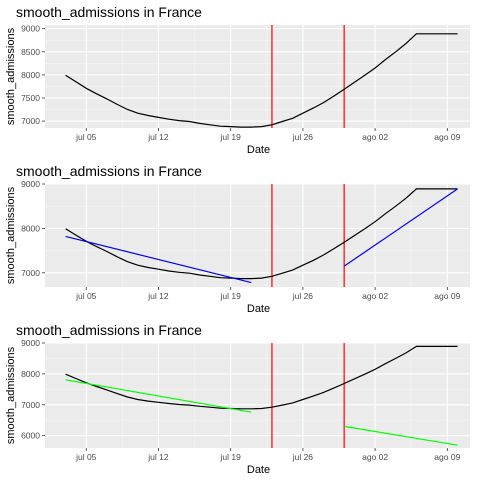 This screenshot has width=480, height=480. What do you see at coordinates (30, 436) in the screenshot?
I see `y-tick-label: 6000` at bounding box center [30, 436].